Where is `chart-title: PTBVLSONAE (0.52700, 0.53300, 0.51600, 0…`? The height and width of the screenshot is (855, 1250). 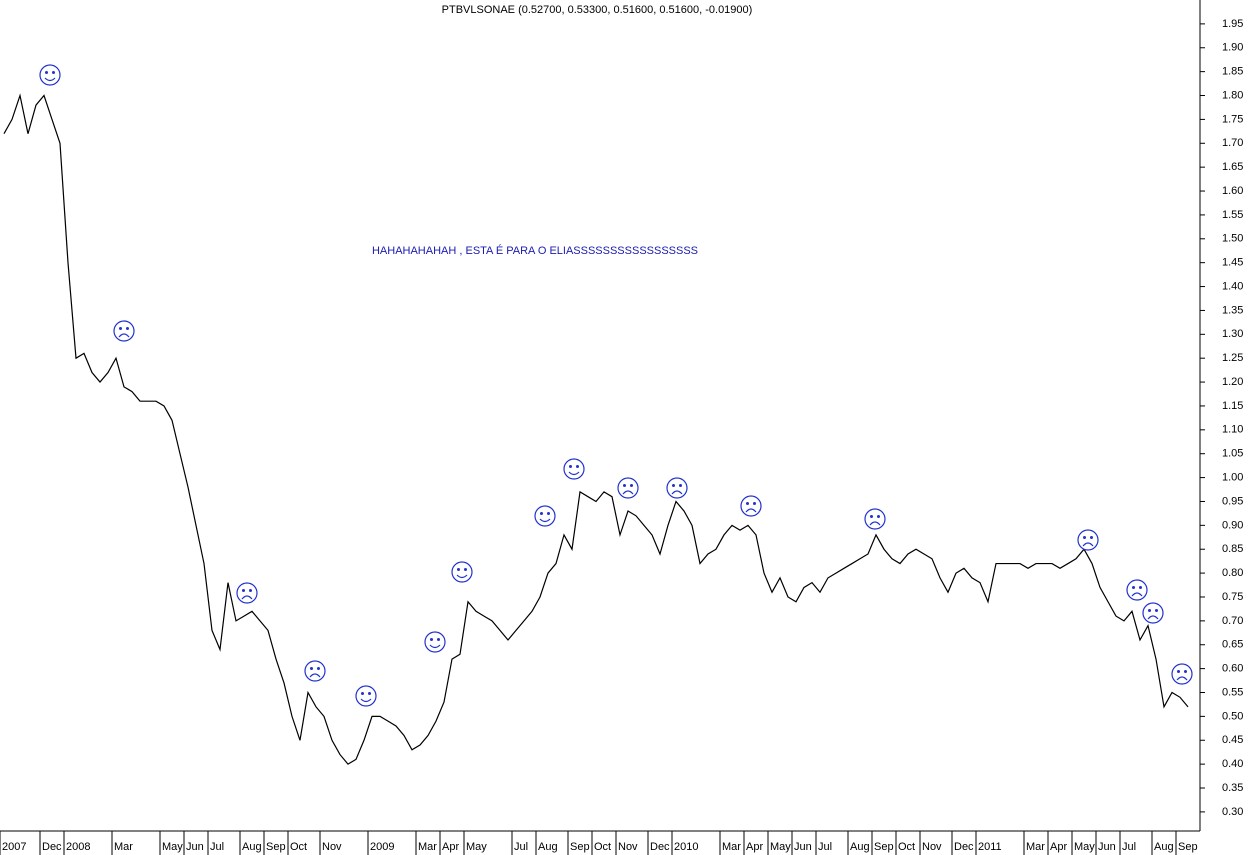
chart-title: PTBVLSONAE (0.52700, 0.53300, 0.51600, 0… is located at coordinates (597, 10).